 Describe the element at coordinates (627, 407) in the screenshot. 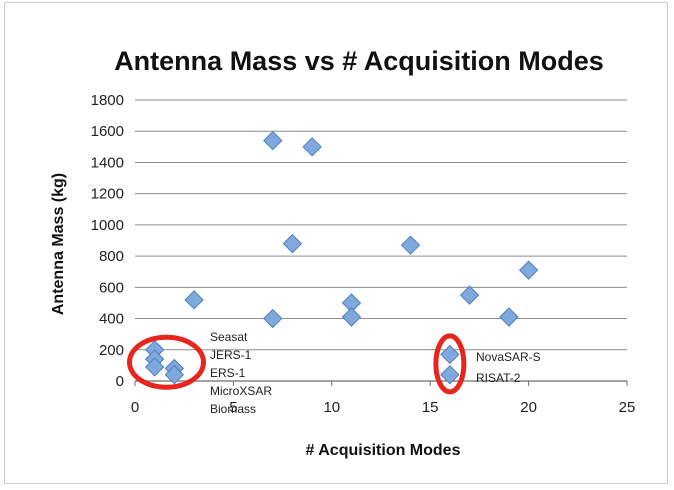

I see `x-tick-label: 25` at that location.